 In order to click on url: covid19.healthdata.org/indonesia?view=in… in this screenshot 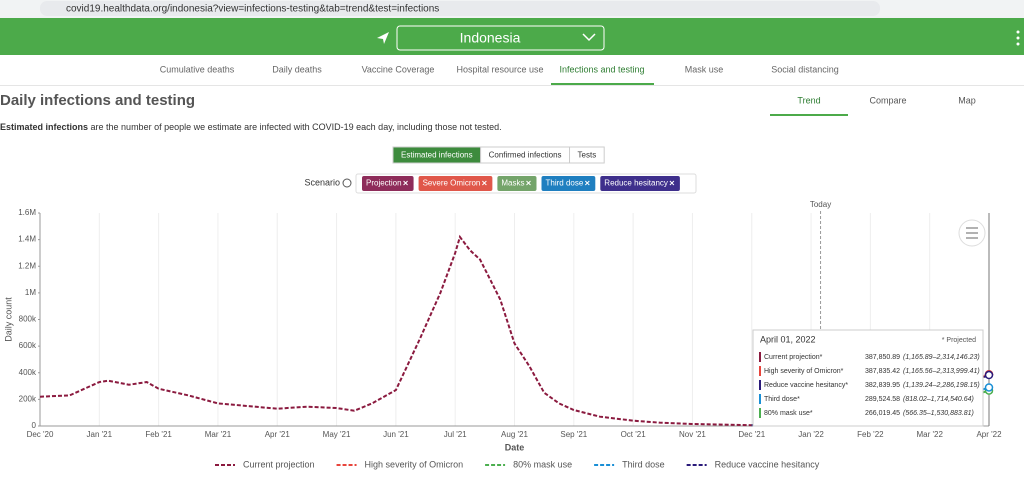, I will do `click(252, 9)`.